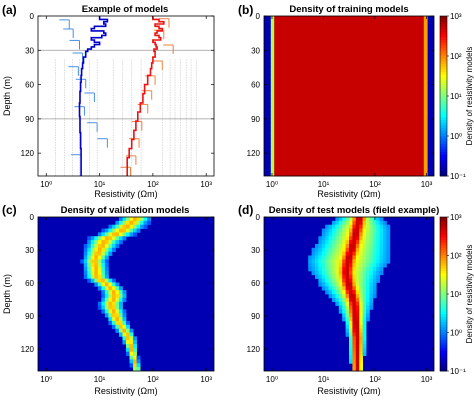 This screenshot has width=474, height=402. What do you see at coordinates (348, 9) in the screenshot?
I see `panel-b-title: Density of training models` at bounding box center [348, 9].